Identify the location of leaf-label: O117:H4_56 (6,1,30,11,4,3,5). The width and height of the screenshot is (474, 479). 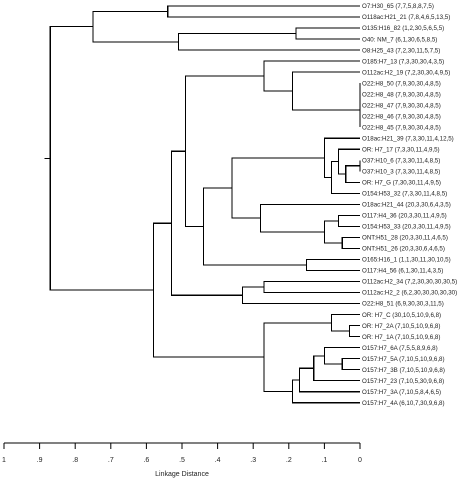
(402, 271).